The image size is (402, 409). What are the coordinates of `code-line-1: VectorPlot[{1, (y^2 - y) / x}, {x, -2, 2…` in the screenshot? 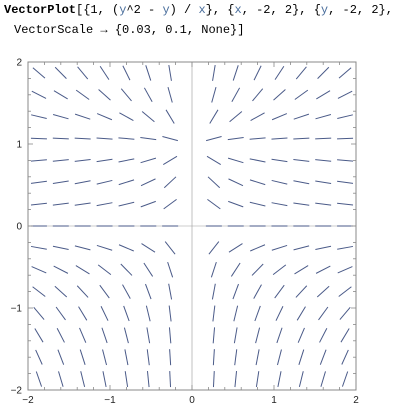 It's located at (201, 10).